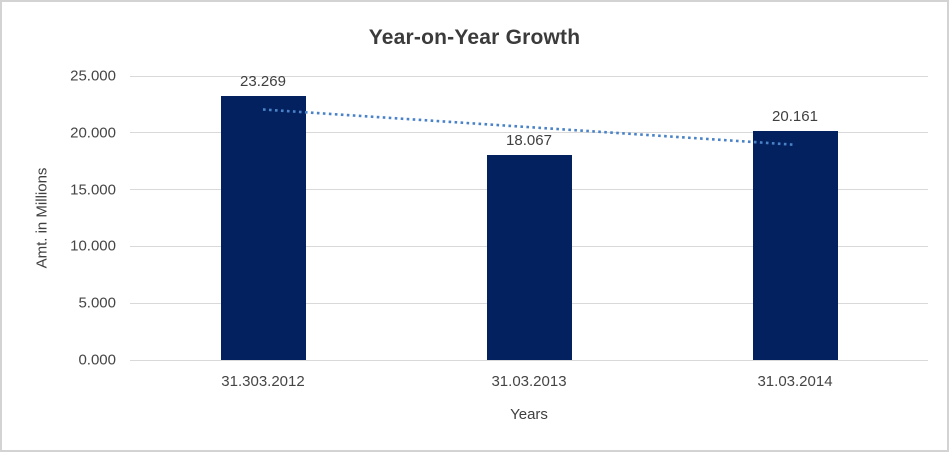 This screenshot has width=949, height=452. Describe the element at coordinates (93, 246) in the screenshot. I see `y-axis-tick-label: 10.000` at that location.